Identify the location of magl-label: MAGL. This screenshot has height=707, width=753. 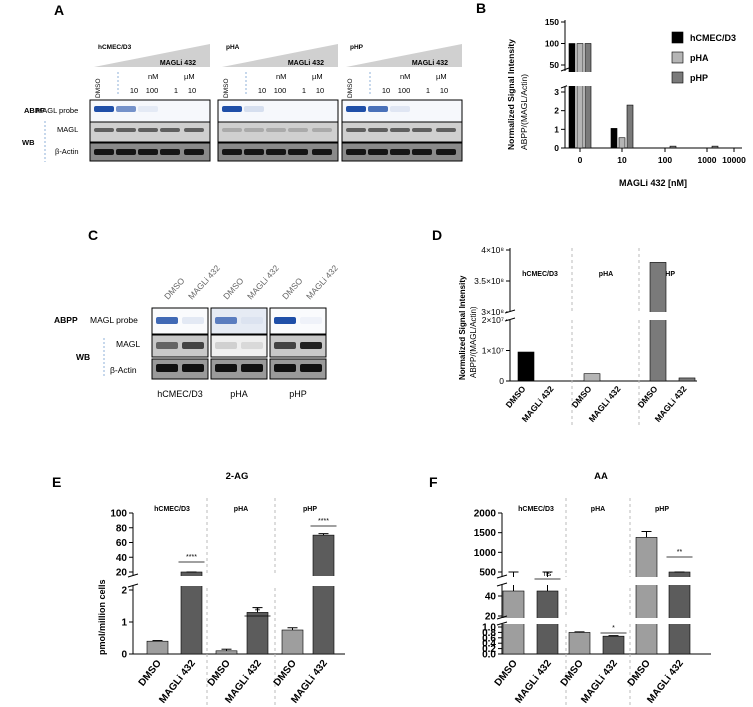
(67, 129).